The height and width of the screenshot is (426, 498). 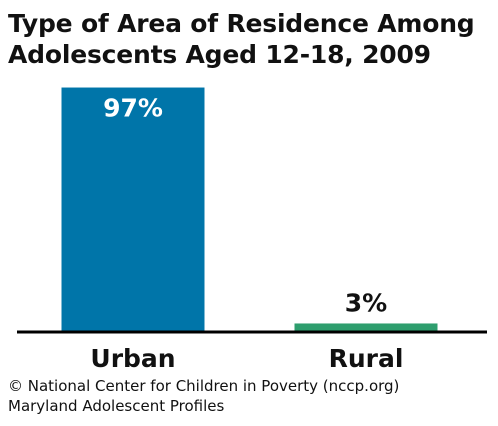 I want to click on chart-title-line-1: Type of Area of Residence Among, so click(x=241, y=23).